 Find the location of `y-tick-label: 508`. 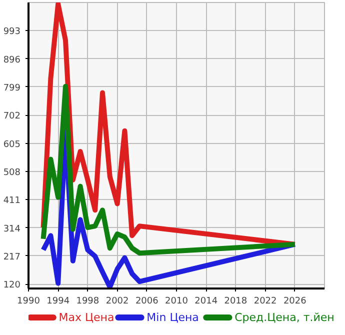

y-tick-label: 508 is located at coordinates (12, 173).